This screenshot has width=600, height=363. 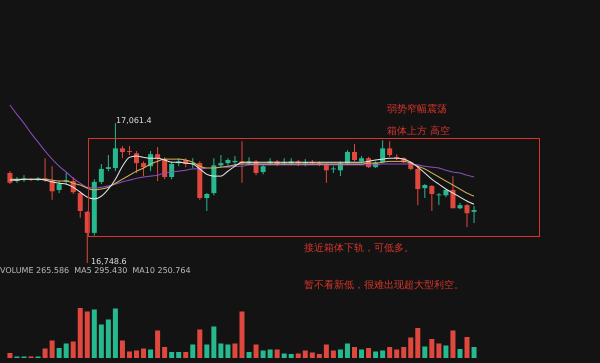 What do you see at coordinates (418, 131) in the screenshot?
I see `annotation: 箱体上方 高空` at bounding box center [418, 131].